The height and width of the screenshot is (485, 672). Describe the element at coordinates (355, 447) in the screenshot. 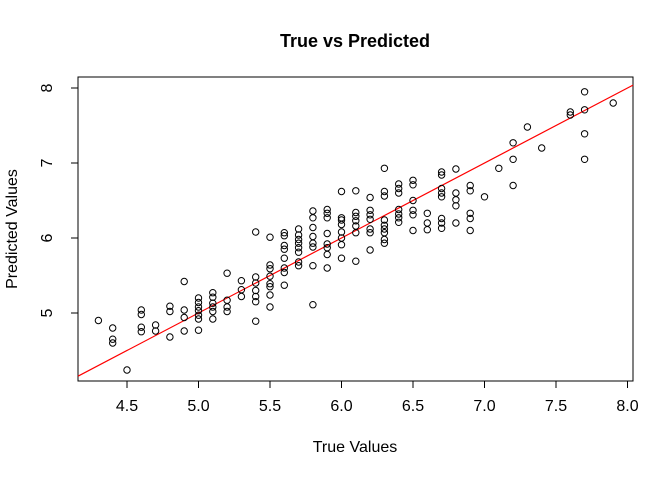

I see `x-axis-label: True Values` at that location.